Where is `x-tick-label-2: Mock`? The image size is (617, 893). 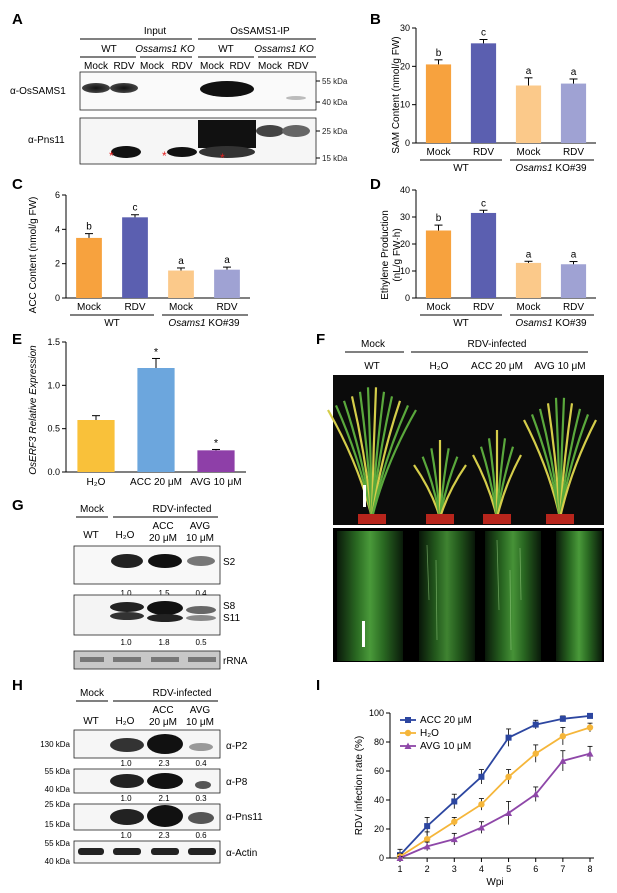
x-tick-label-2: Mock is located at coordinates (529, 307).